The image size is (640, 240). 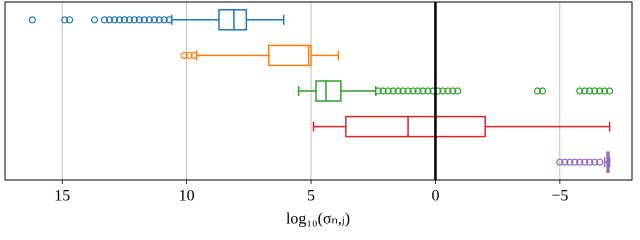 What do you see at coordinates (187, 196) in the screenshot?
I see `x-tick-label: 10` at bounding box center [187, 196].